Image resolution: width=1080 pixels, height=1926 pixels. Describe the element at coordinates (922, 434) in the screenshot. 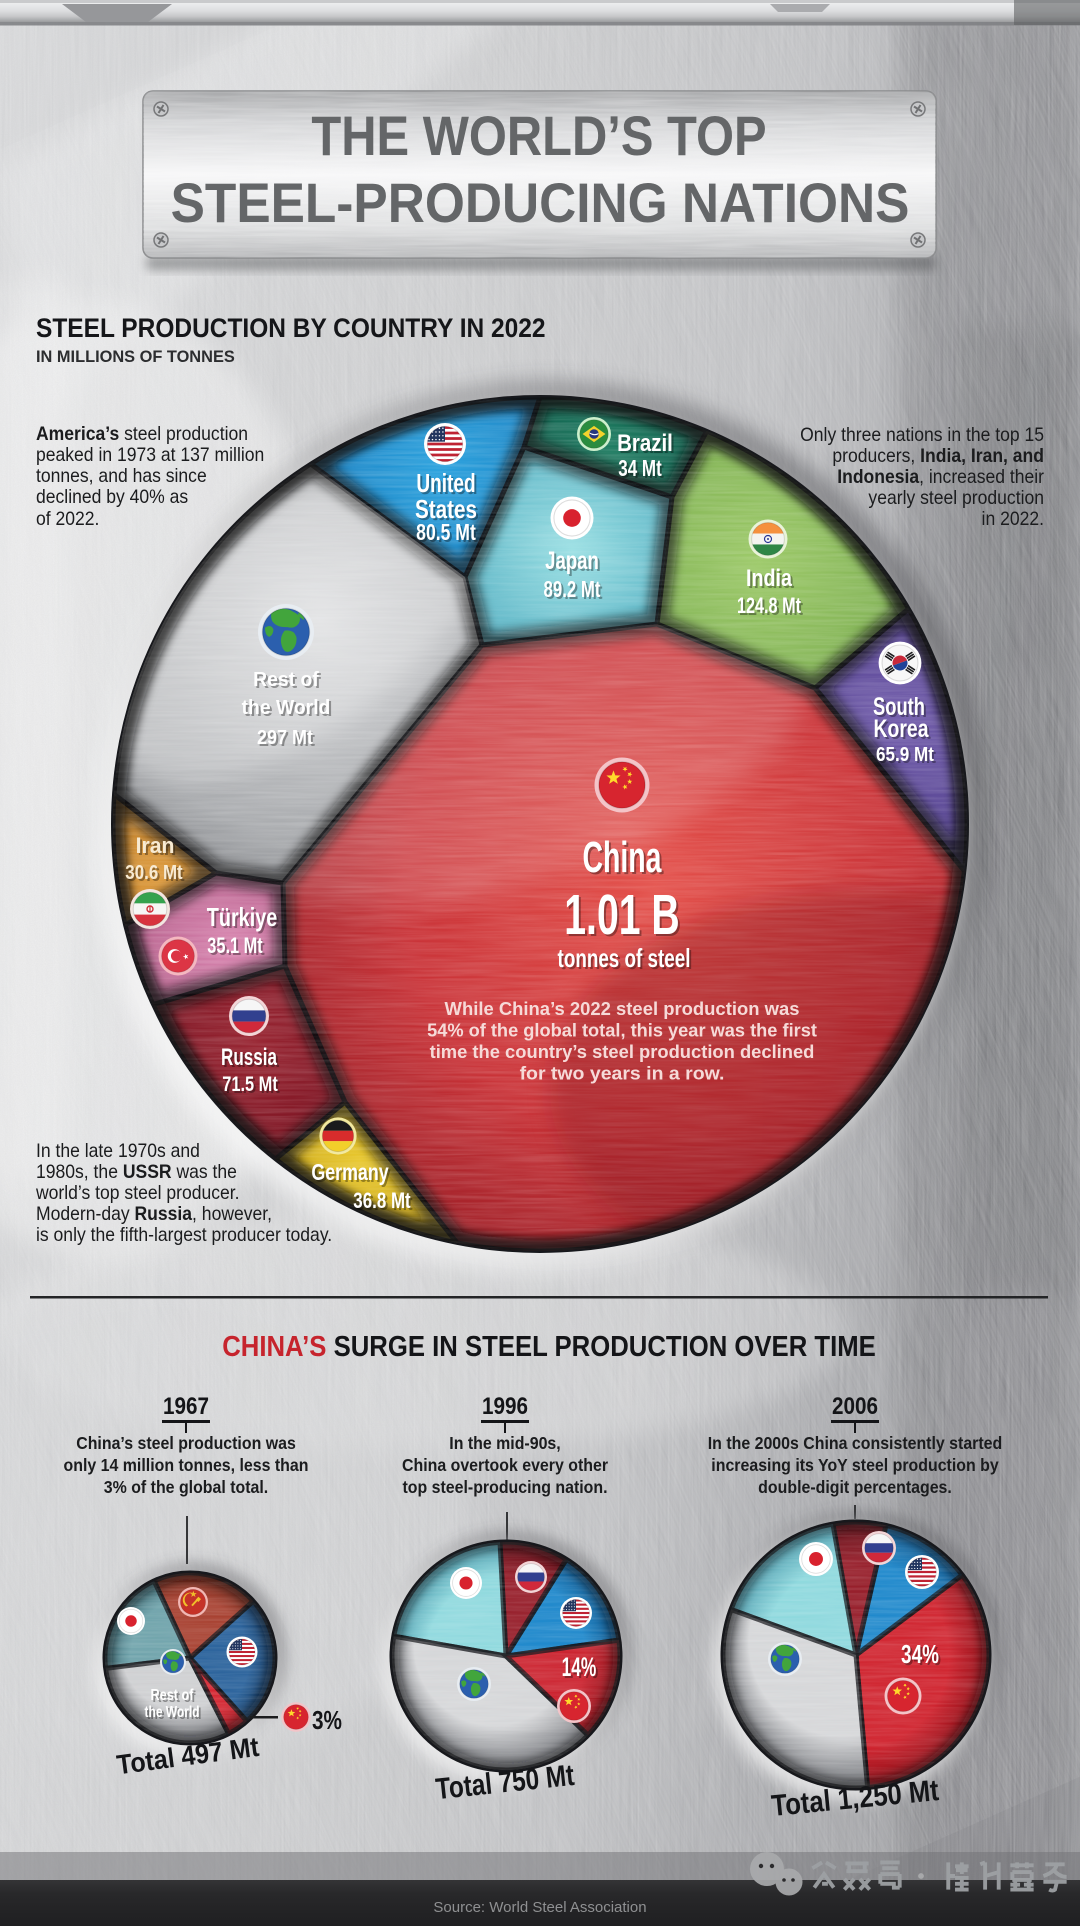

I see `svg-text:Only three nations in the top: Only three nations in the top 15` at that location.